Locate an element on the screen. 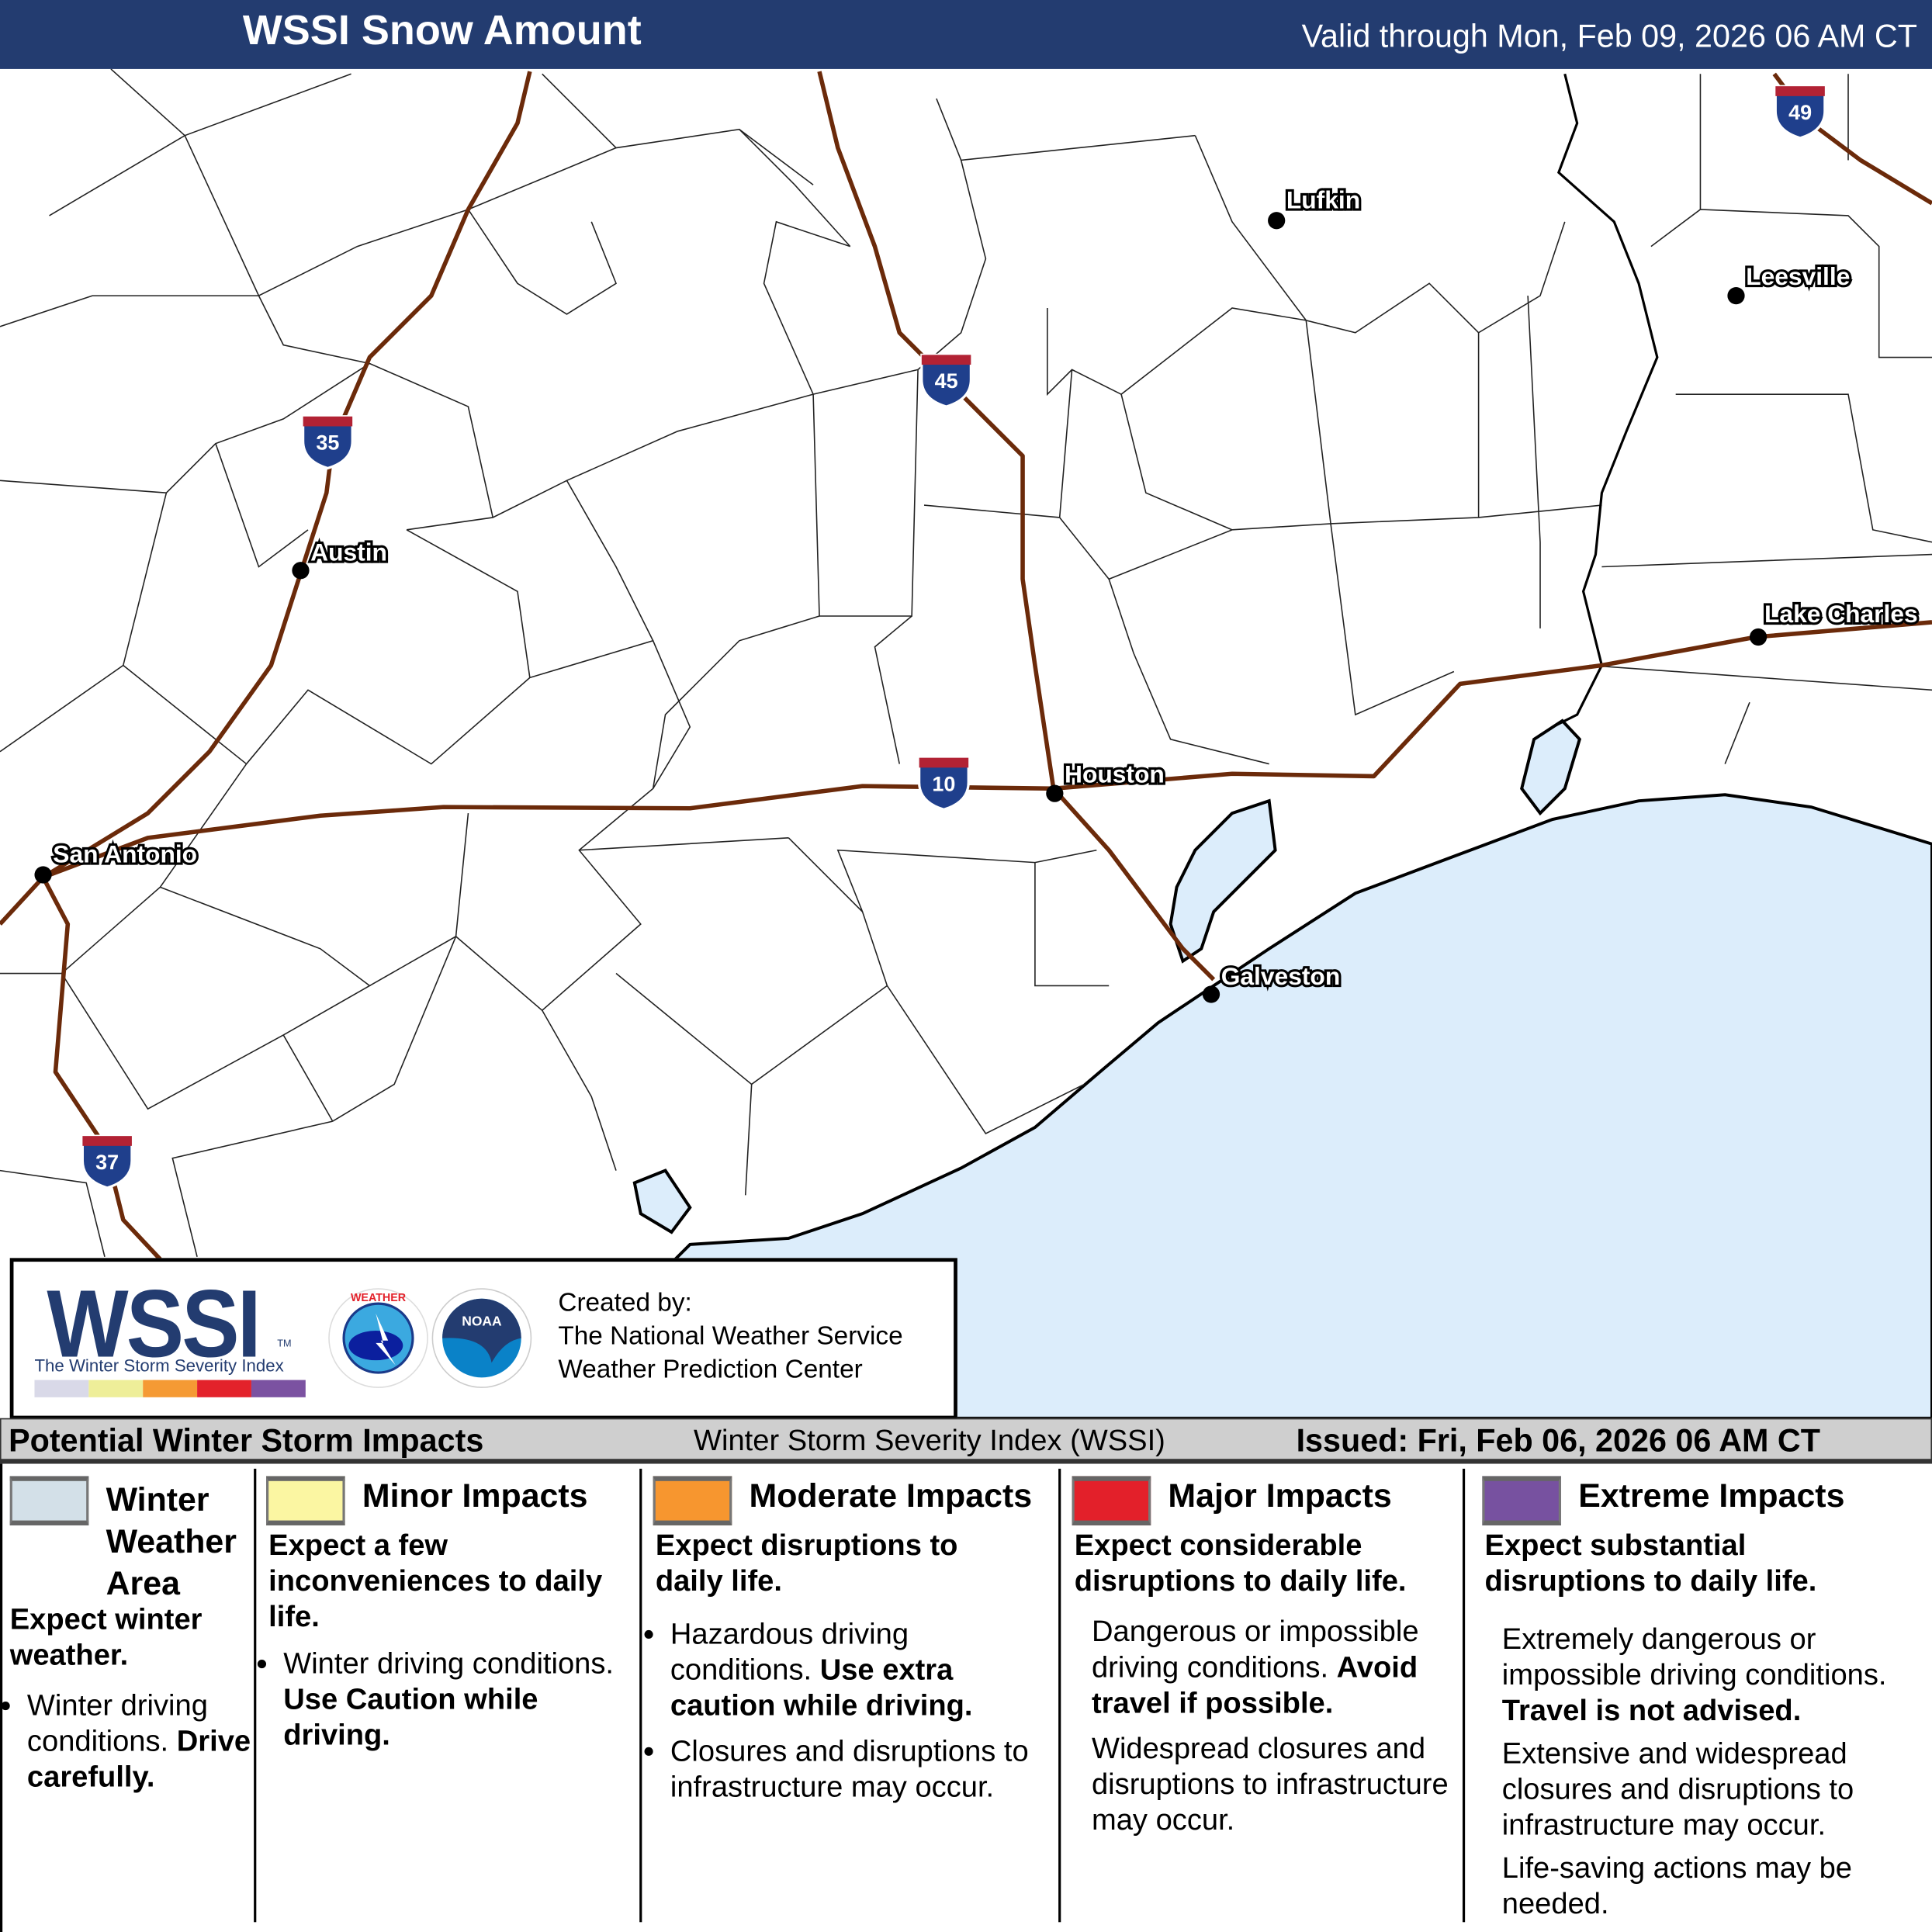 Image resolution: width=1932 pixels, height=1932 pixels. svg-text: NOAA is located at coordinates (482, 1321).